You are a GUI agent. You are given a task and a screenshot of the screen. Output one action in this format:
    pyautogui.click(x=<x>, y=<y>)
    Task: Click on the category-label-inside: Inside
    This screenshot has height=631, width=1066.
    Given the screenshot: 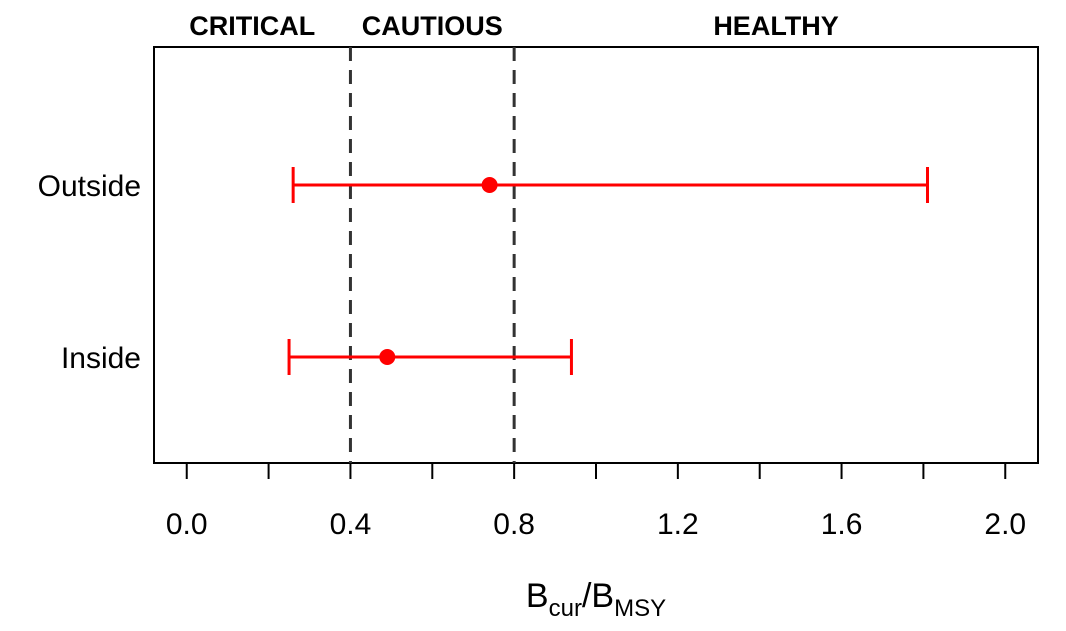 What is the action you would take?
    pyautogui.click(x=101, y=358)
    